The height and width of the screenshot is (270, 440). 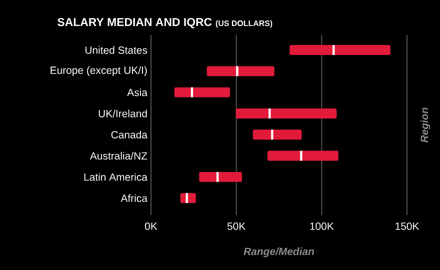 I want to click on y-tick-label: Canada, so click(x=129, y=134).